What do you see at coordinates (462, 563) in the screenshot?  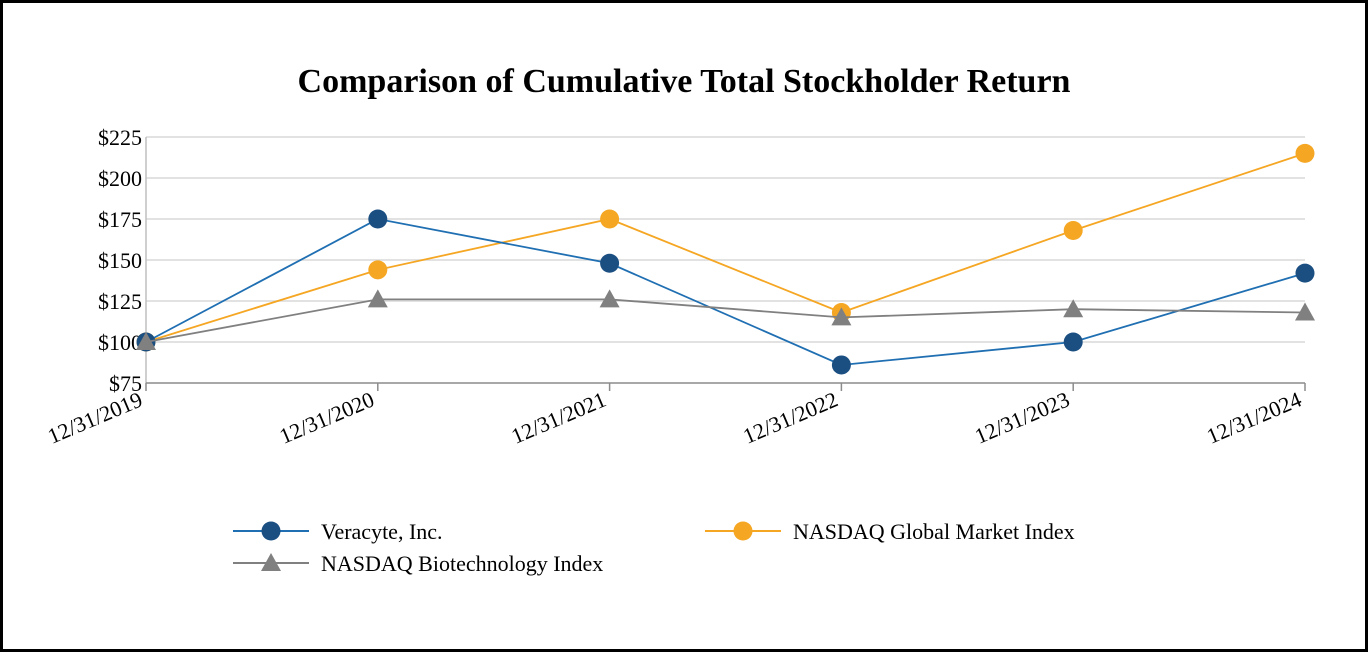 I see `legend-label: NASDAQ Biotechnology Index` at bounding box center [462, 563].